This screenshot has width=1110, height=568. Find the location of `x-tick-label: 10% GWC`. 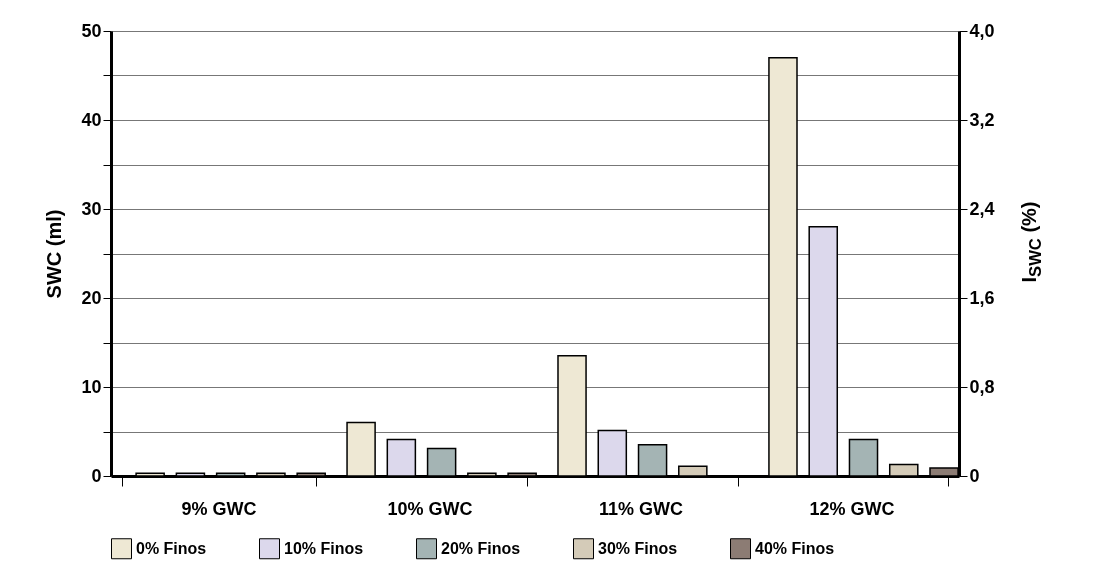

x-tick-label: 10% GWC is located at coordinates (430, 508).